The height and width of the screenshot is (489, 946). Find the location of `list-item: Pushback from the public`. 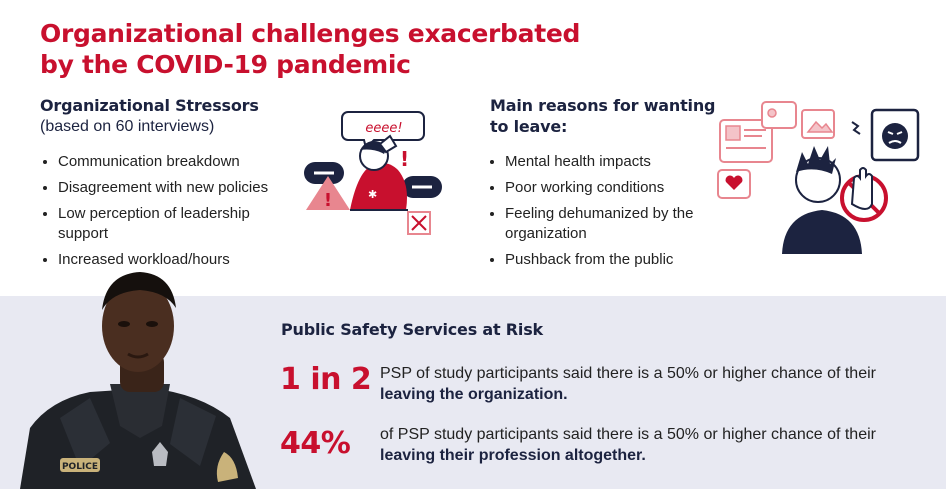

list-item: Pushback from the public is located at coordinates (597, 260).